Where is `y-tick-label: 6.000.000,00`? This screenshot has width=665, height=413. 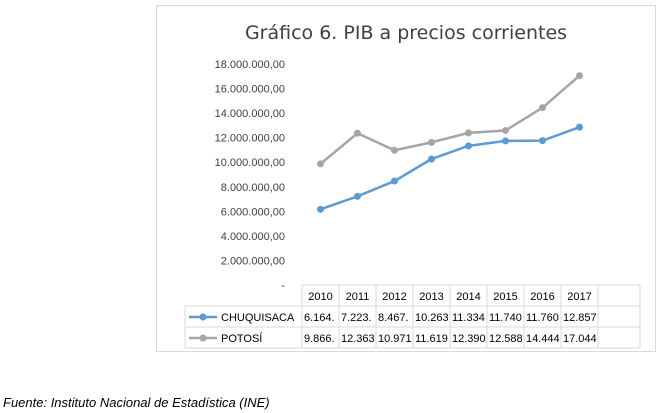
y-tick-label: 6.000.000,00 is located at coordinates (253, 212).